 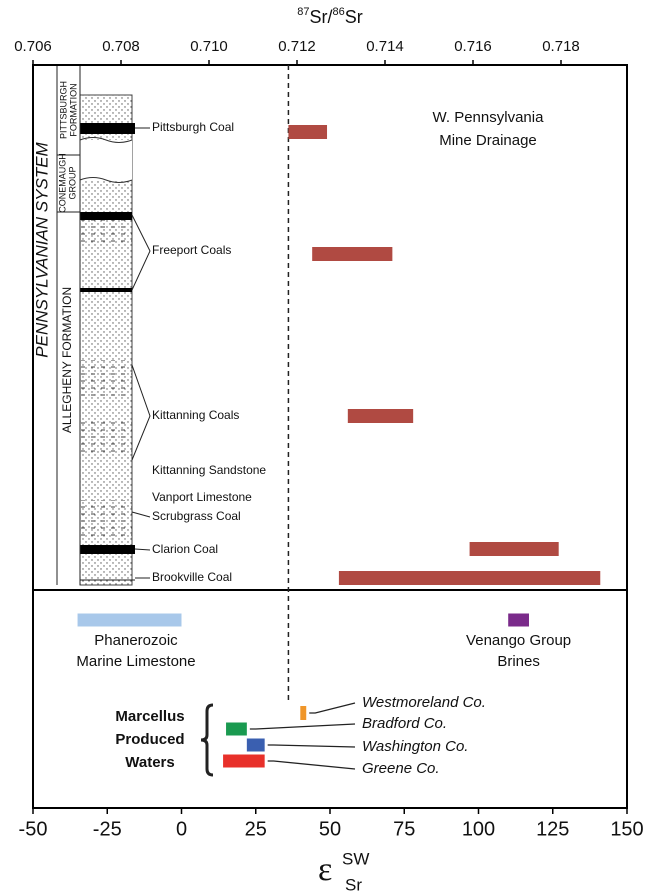 What do you see at coordinates (424, 702) in the screenshot?
I see `marcellus-label: Westmoreland Co.` at bounding box center [424, 702].